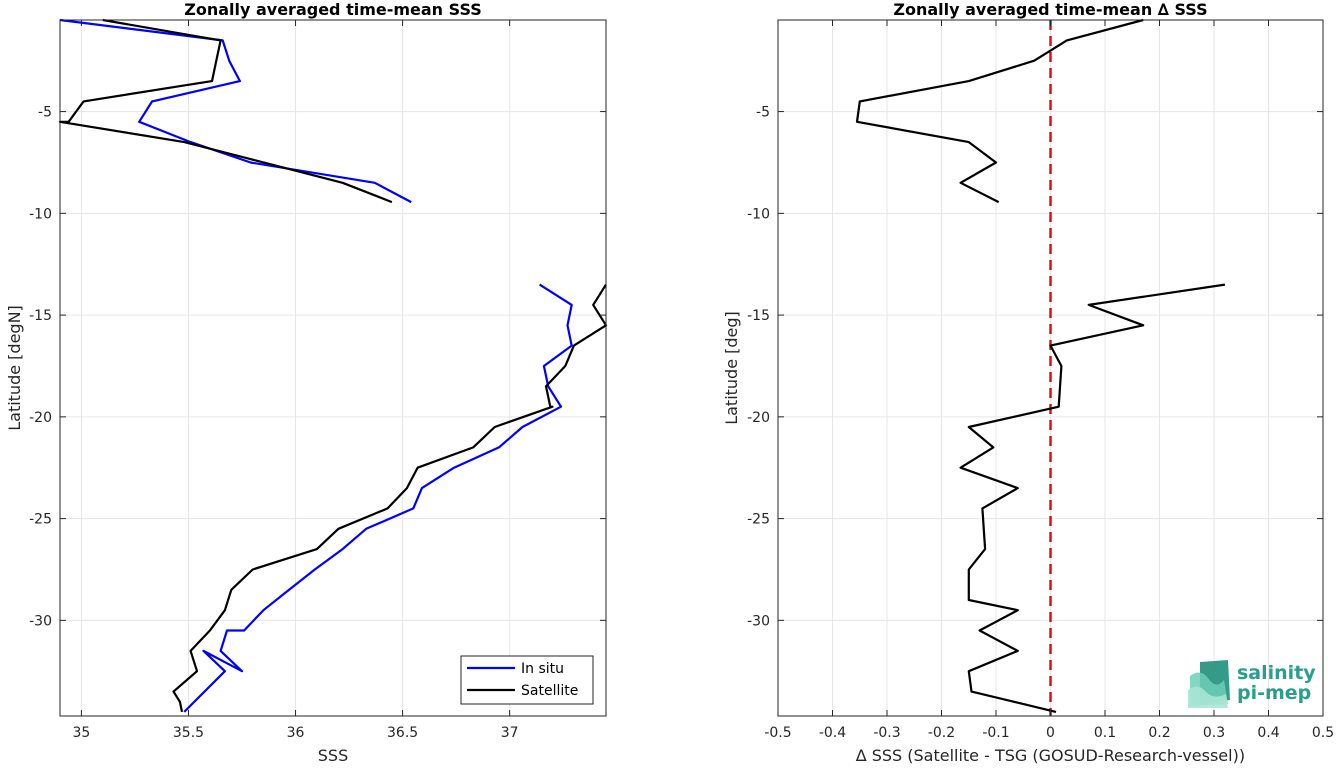  What do you see at coordinates (1105, 733) in the screenshot?
I see `x-tick-label: 0.1` at bounding box center [1105, 733].